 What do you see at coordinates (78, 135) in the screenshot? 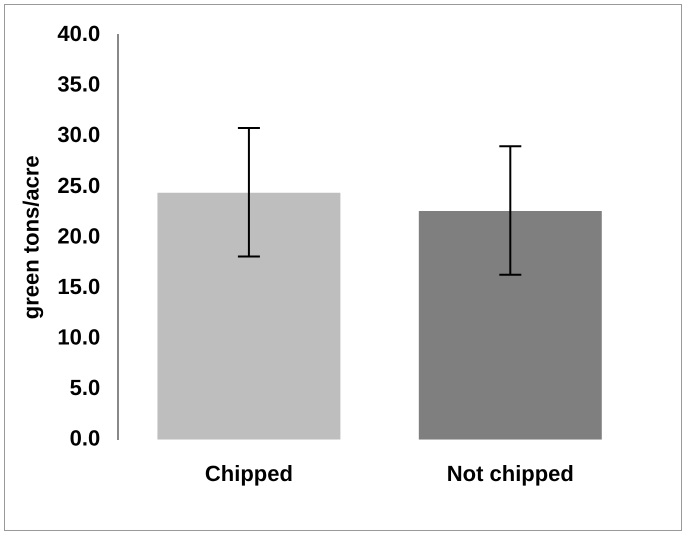
I see `y-tick-label: 30.0` at bounding box center [78, 135].